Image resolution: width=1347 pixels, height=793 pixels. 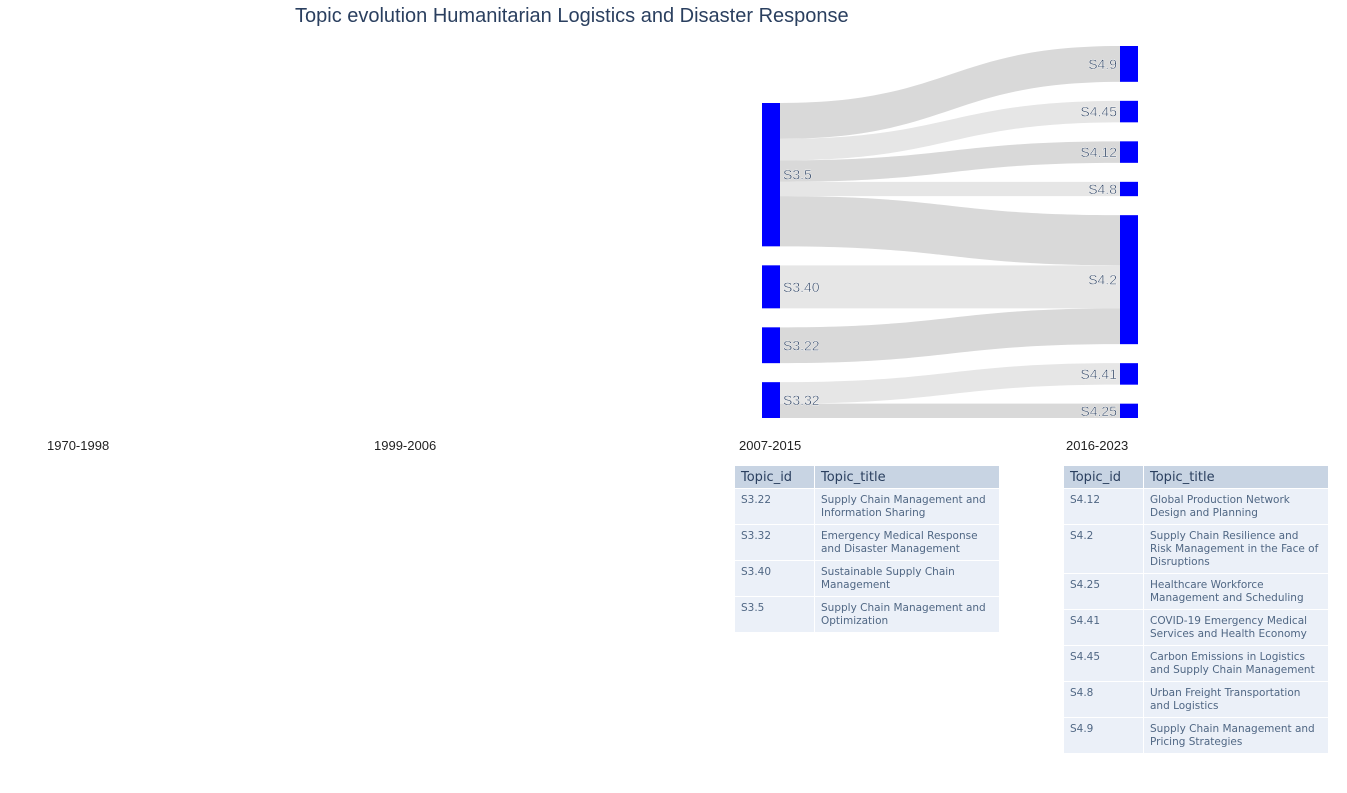 What do you see at coordinates (1129, 374) in the screenshot?
I see `sankey-node-S4.41` at bounding box center [1129, 374].